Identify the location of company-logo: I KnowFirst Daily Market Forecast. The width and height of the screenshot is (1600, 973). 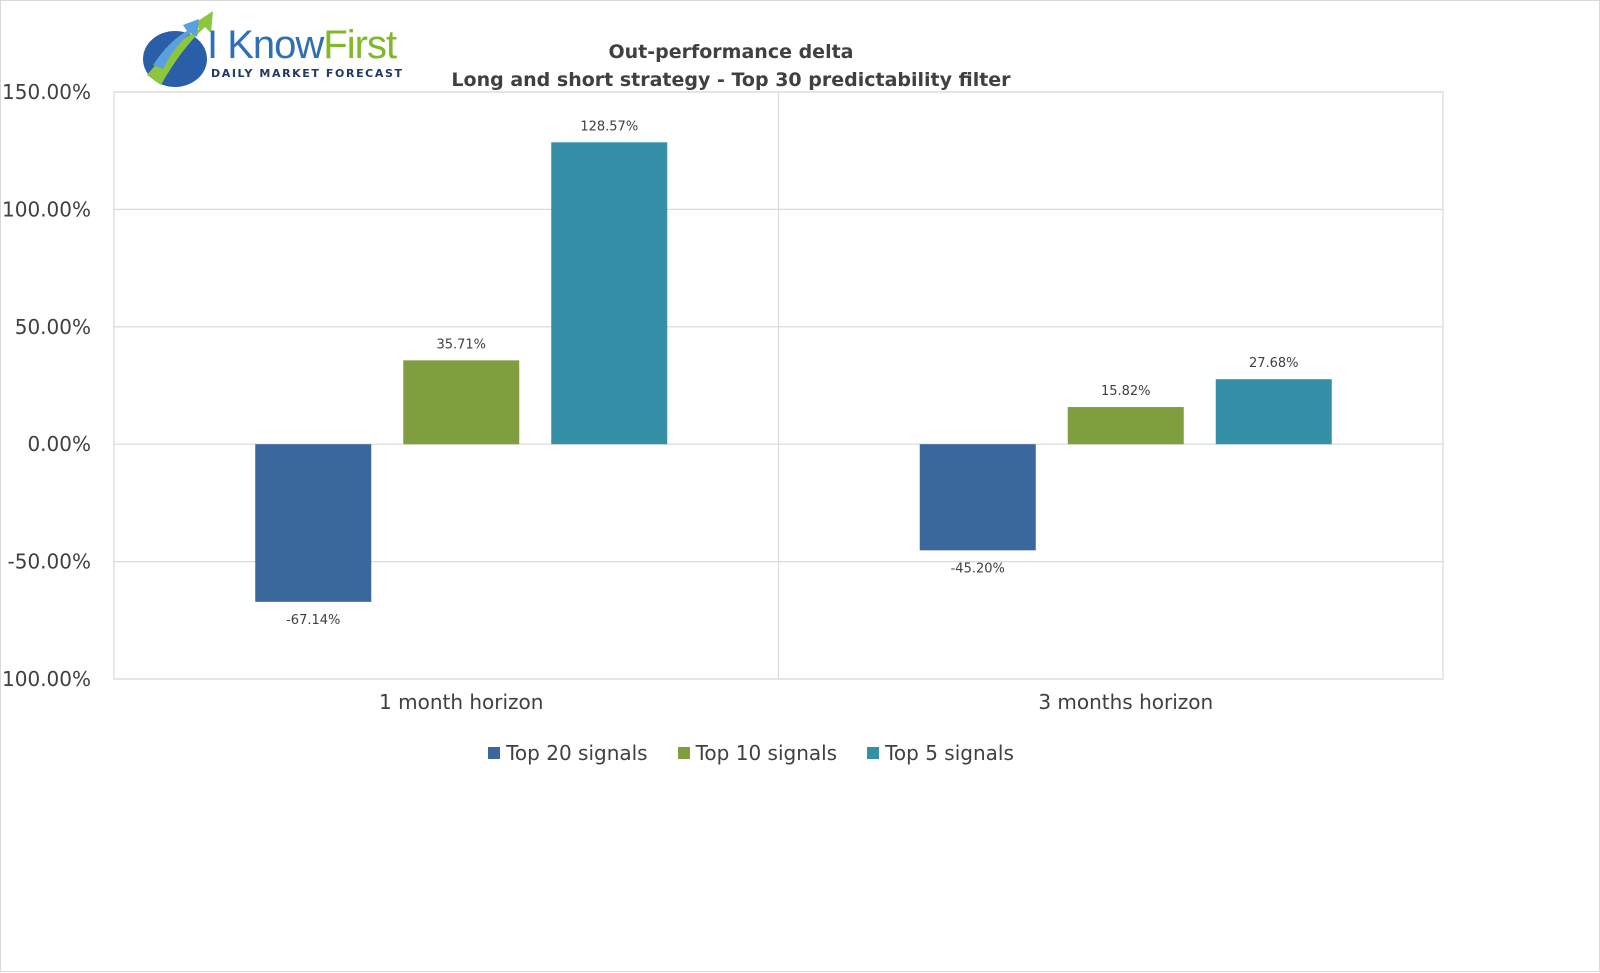
(276, 48).